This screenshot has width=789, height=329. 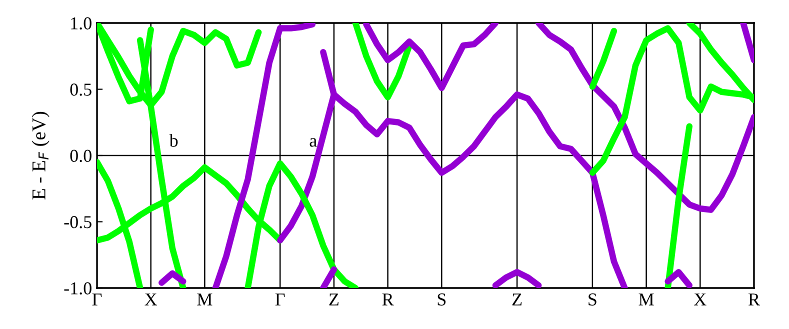 I want to click on y-tick-label: -1.0, so click(x=78, y=288).